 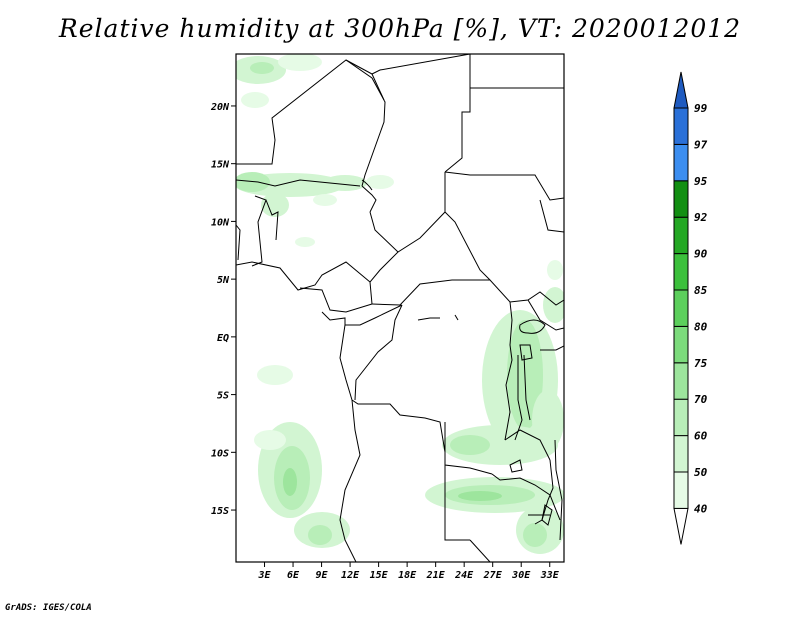 I want to click on lon-tick-label: 33E, so click(x=550, y=575).